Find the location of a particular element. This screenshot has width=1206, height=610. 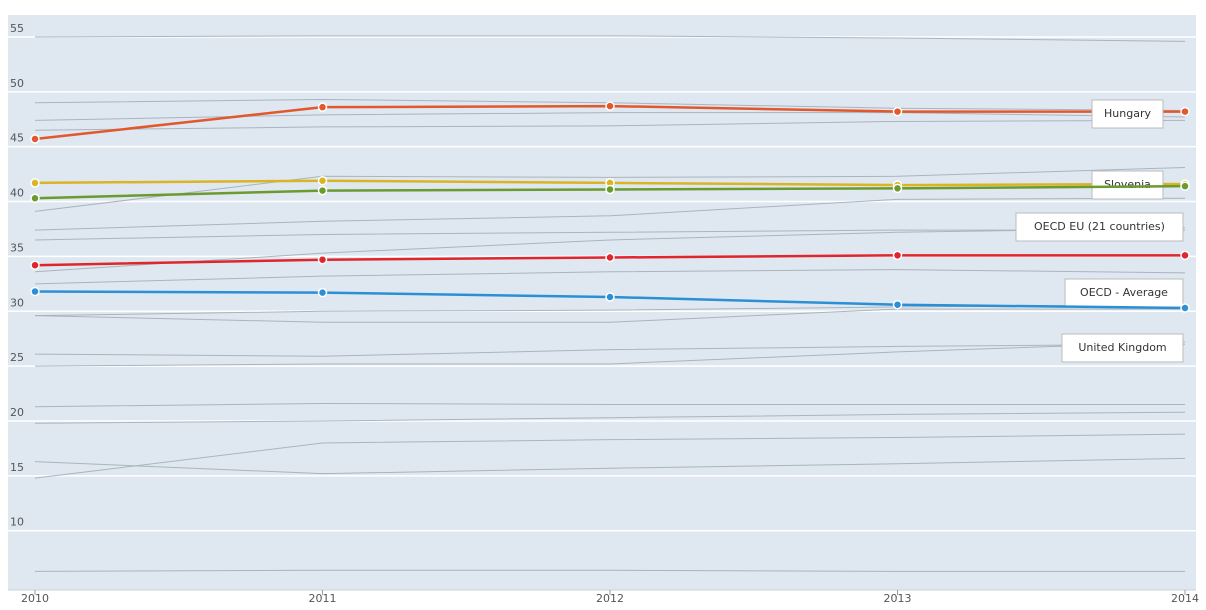

x-tick-label: 2011 is located at coordinates (323, 598).